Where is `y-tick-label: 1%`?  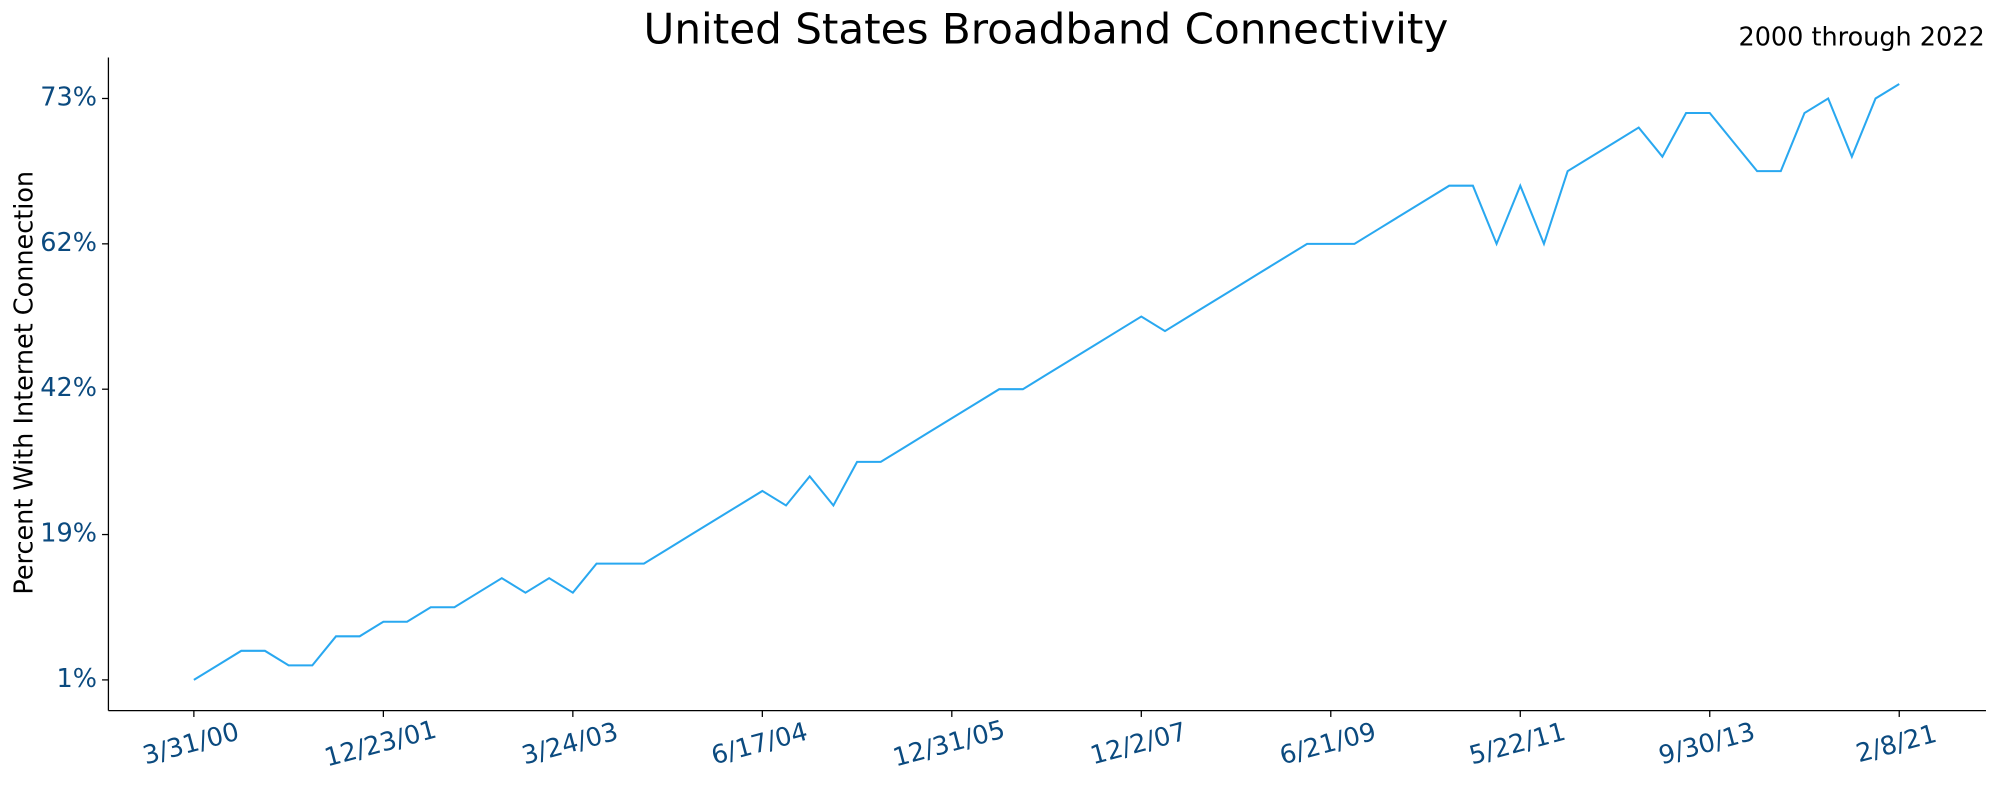
y-tick-label: 1% is located at coordinates (76, 679).